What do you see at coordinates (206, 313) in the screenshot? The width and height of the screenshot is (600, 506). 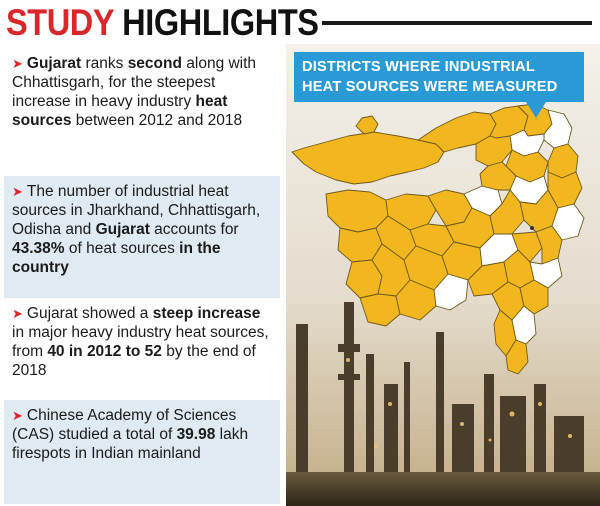 I see `highlight-emphasis: steep increase` at bounding box center [206, 313].